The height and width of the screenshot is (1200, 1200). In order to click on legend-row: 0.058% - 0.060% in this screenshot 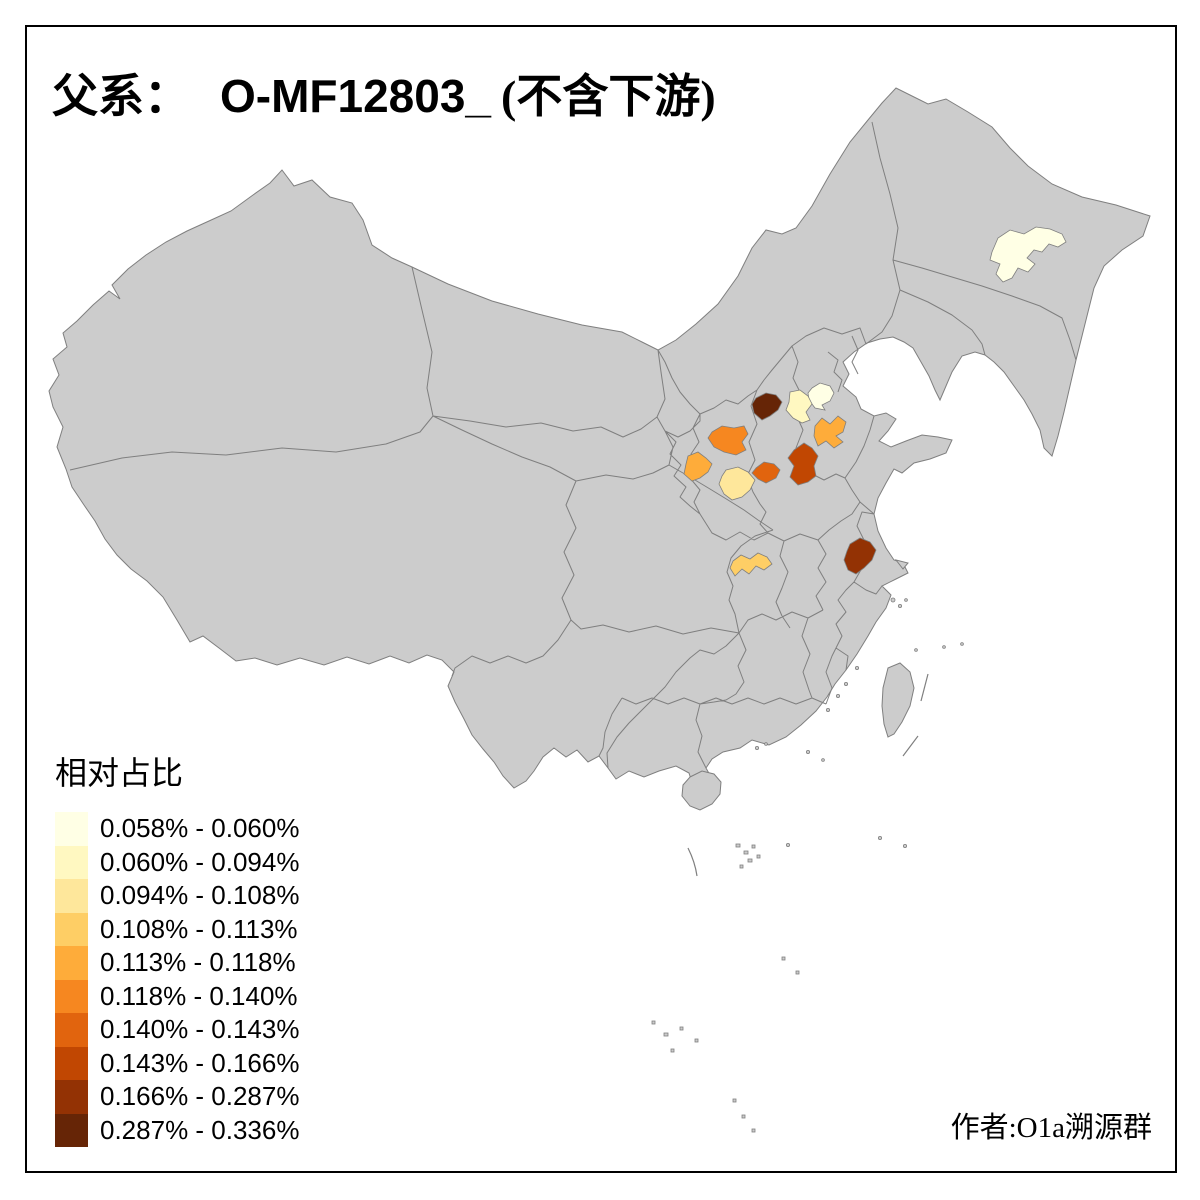, I will do `click(177, 829)`.